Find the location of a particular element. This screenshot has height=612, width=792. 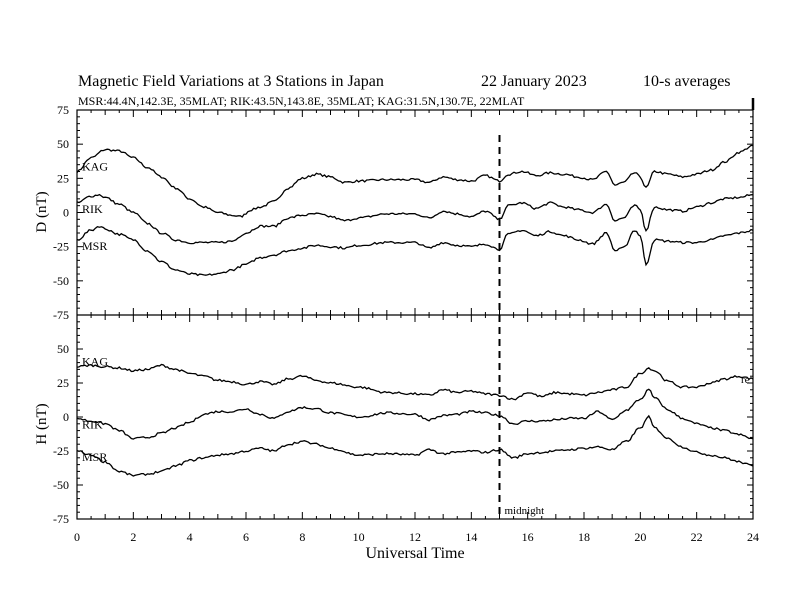

x-tick-label: 18 is located at coordinates (584, 537).